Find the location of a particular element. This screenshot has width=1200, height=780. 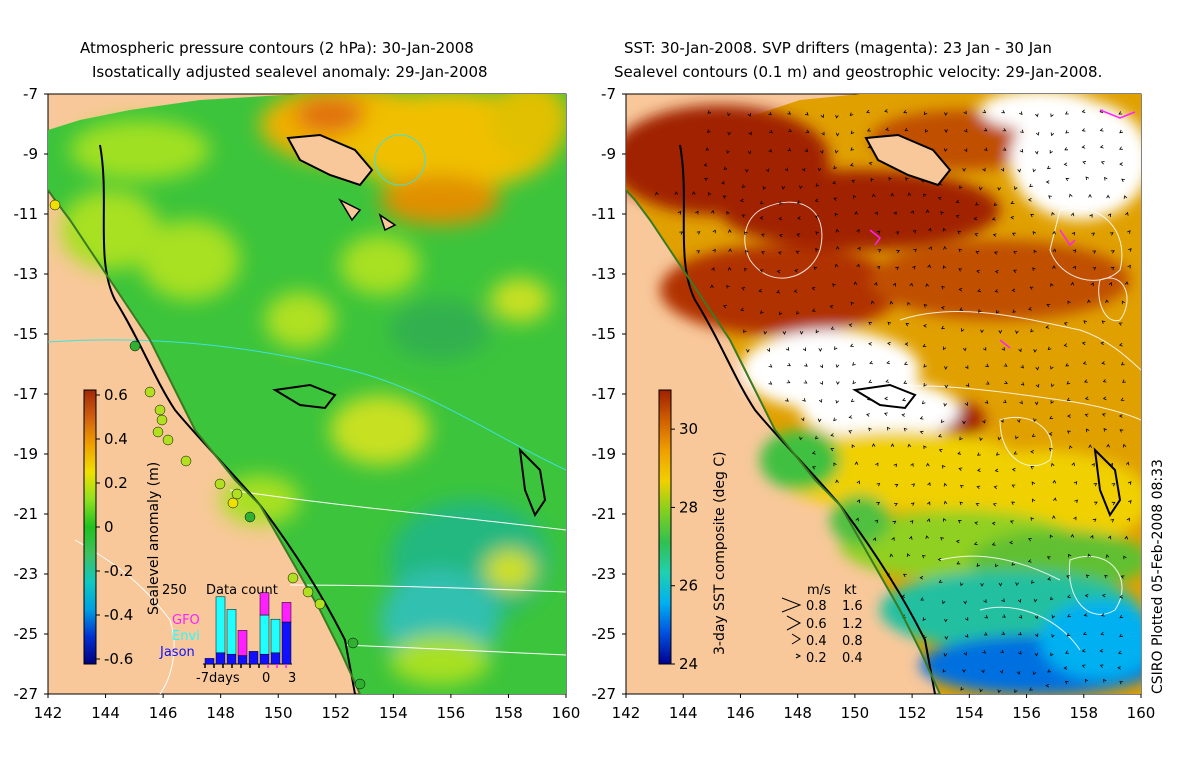

data-count-xlabel-end: 3 is located at coordinates (292, 678).